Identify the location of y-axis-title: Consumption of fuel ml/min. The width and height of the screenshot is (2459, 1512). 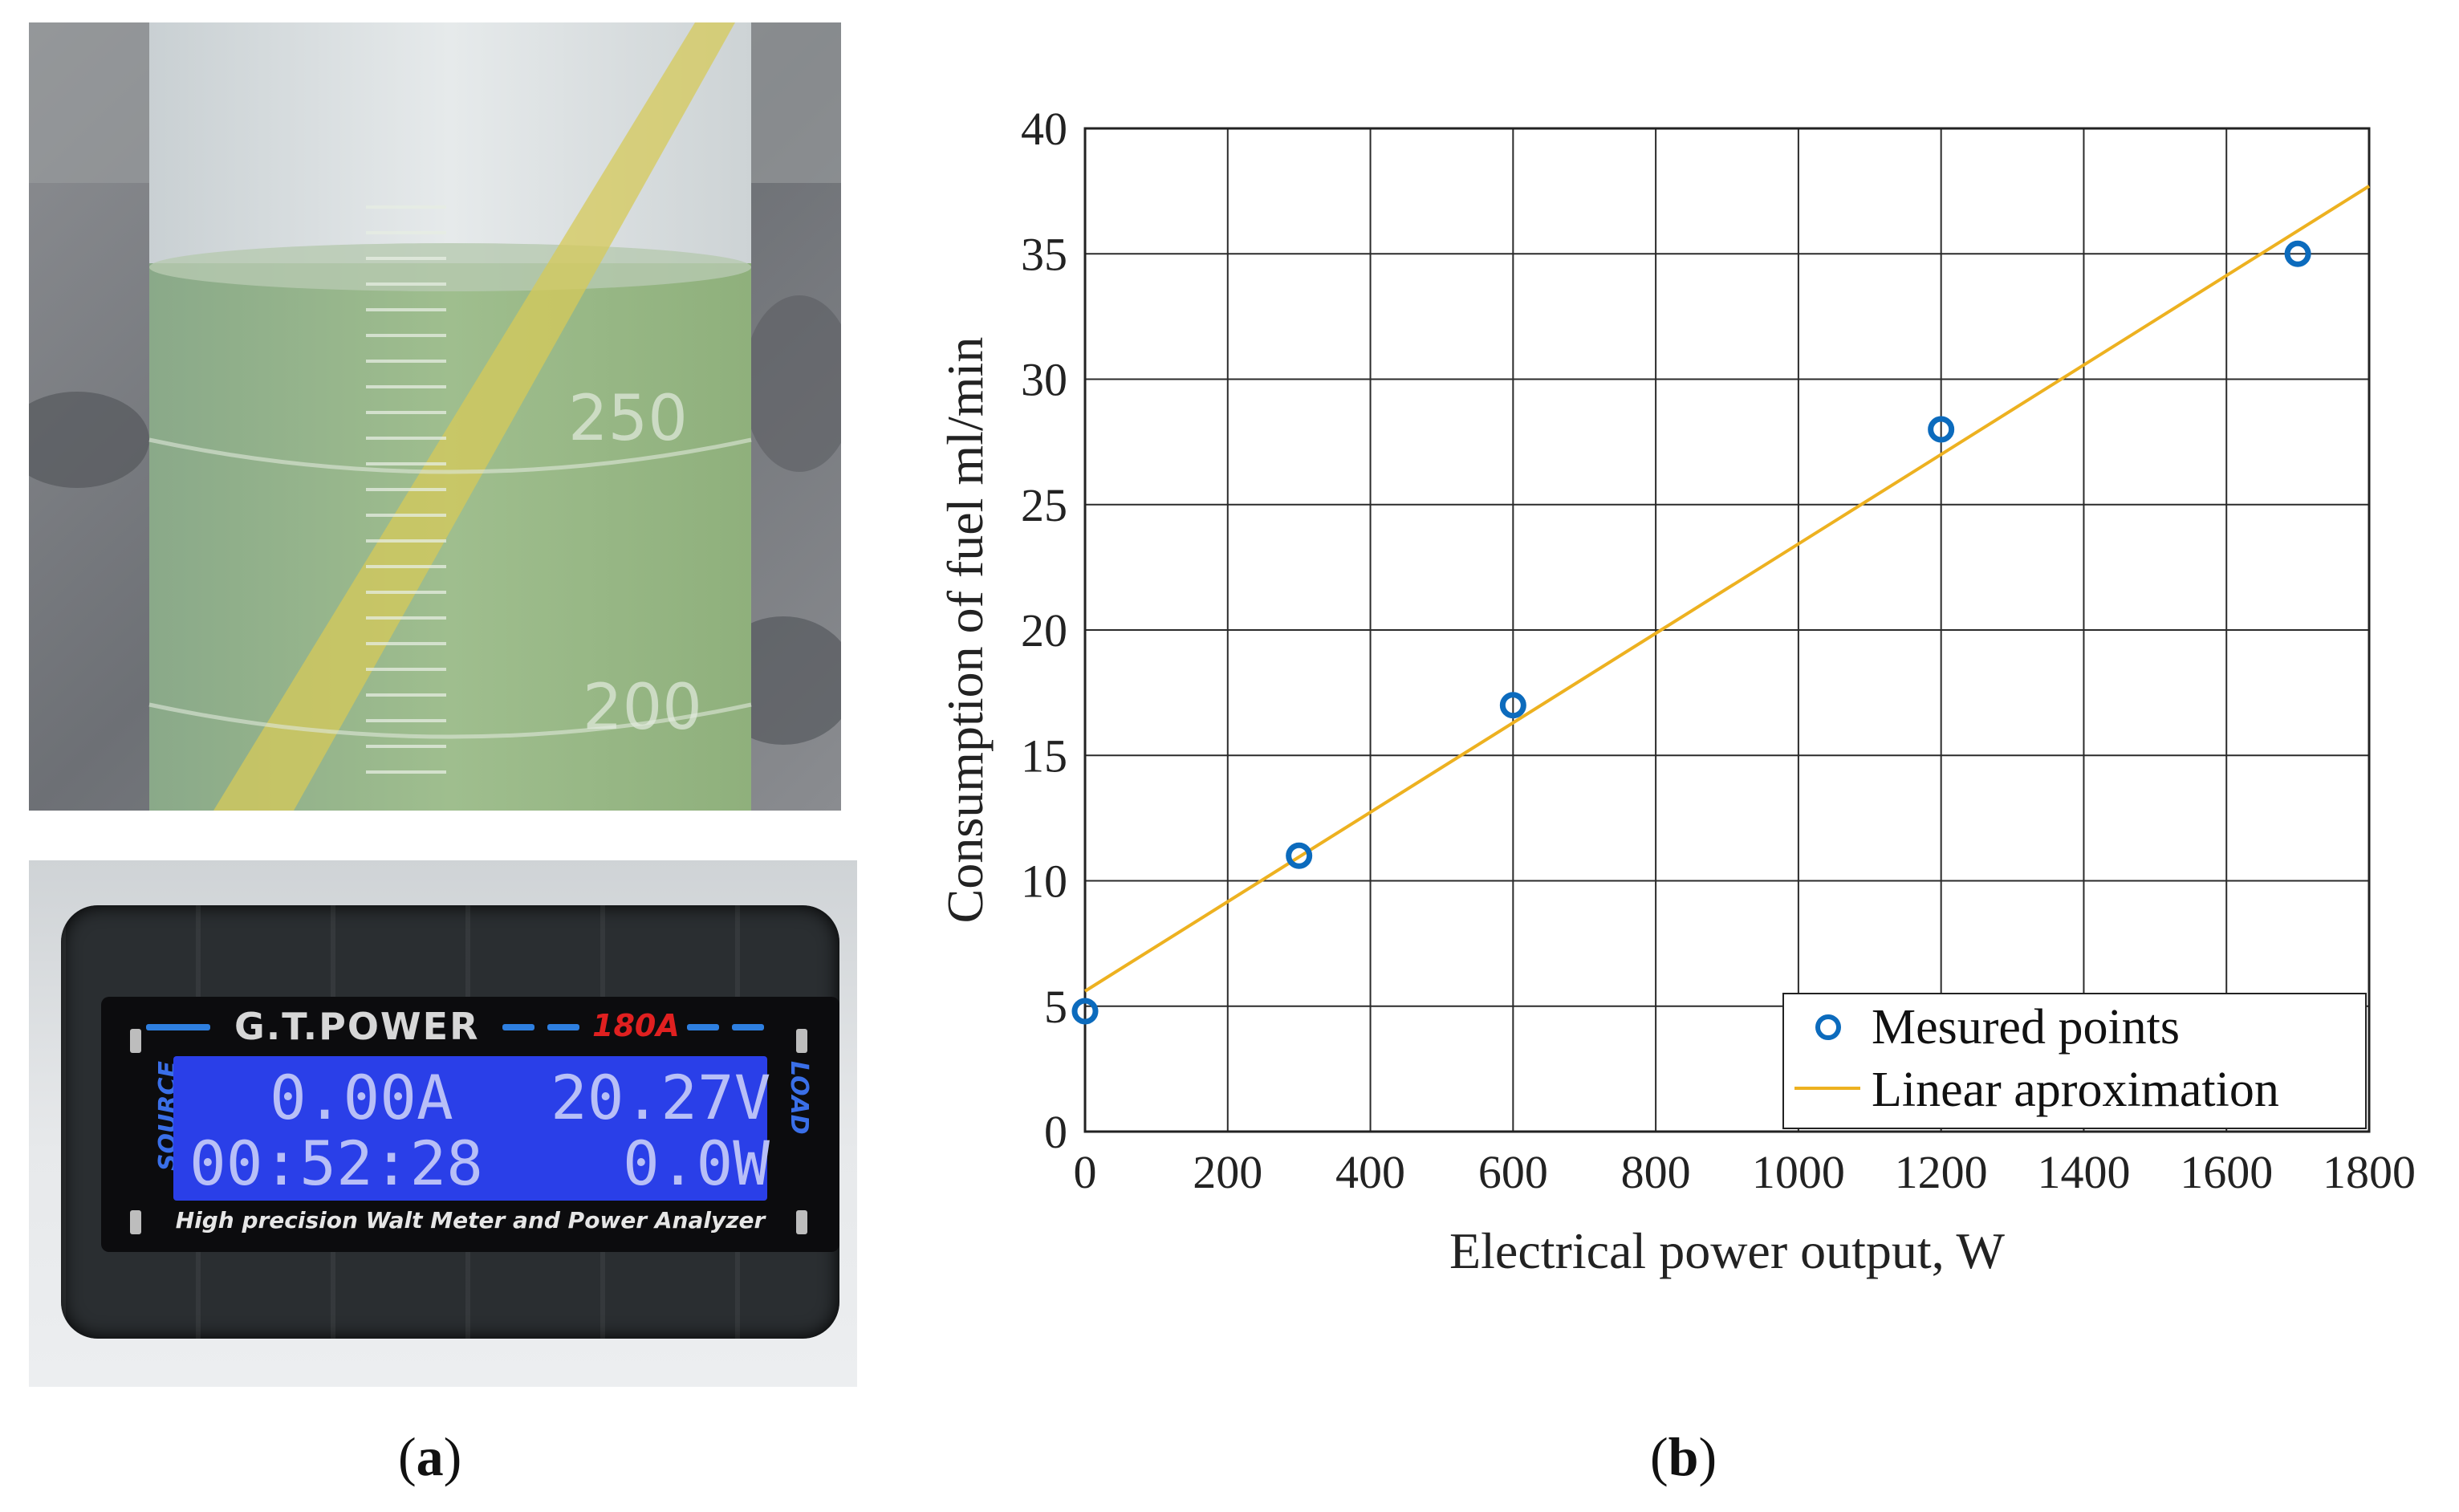
(965, 631).